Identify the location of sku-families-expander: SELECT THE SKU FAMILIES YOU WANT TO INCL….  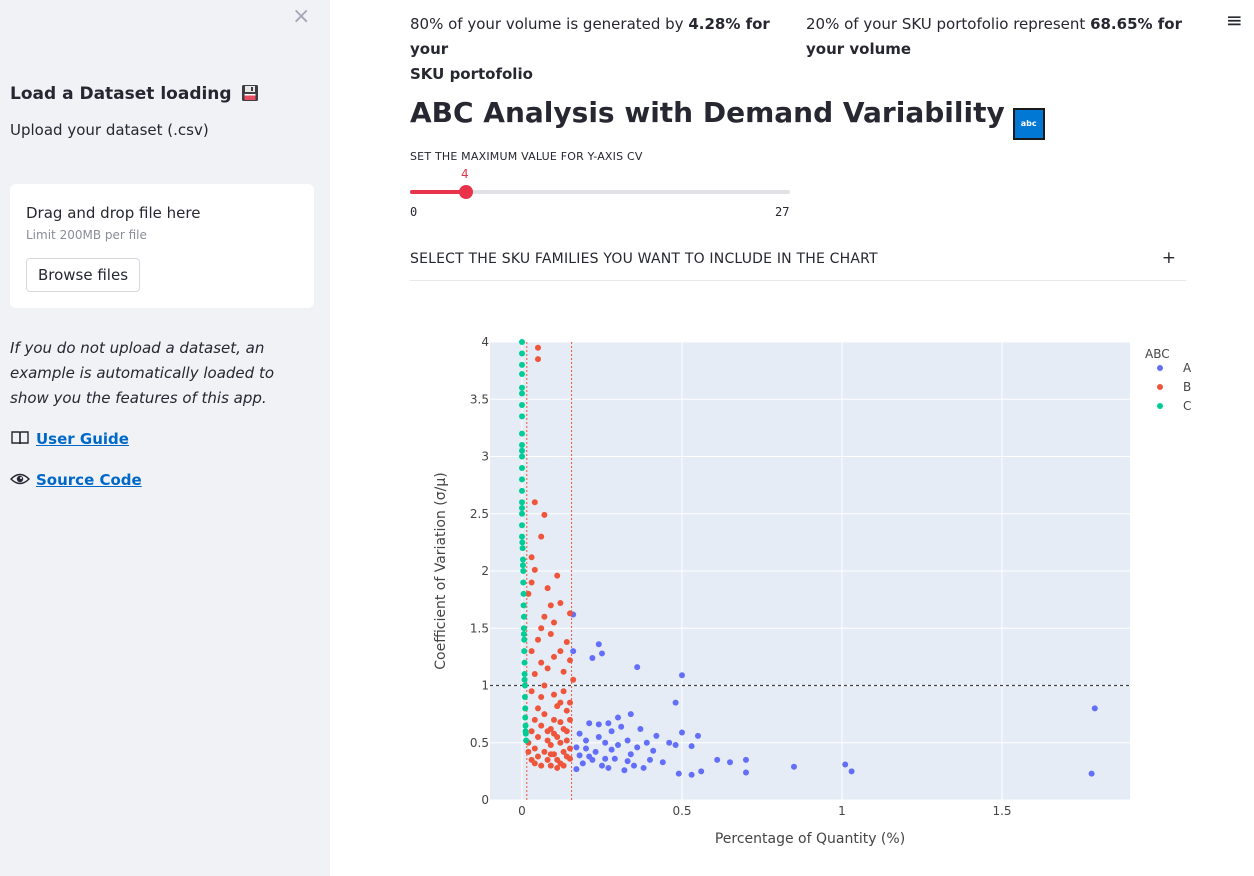
(798, 260).